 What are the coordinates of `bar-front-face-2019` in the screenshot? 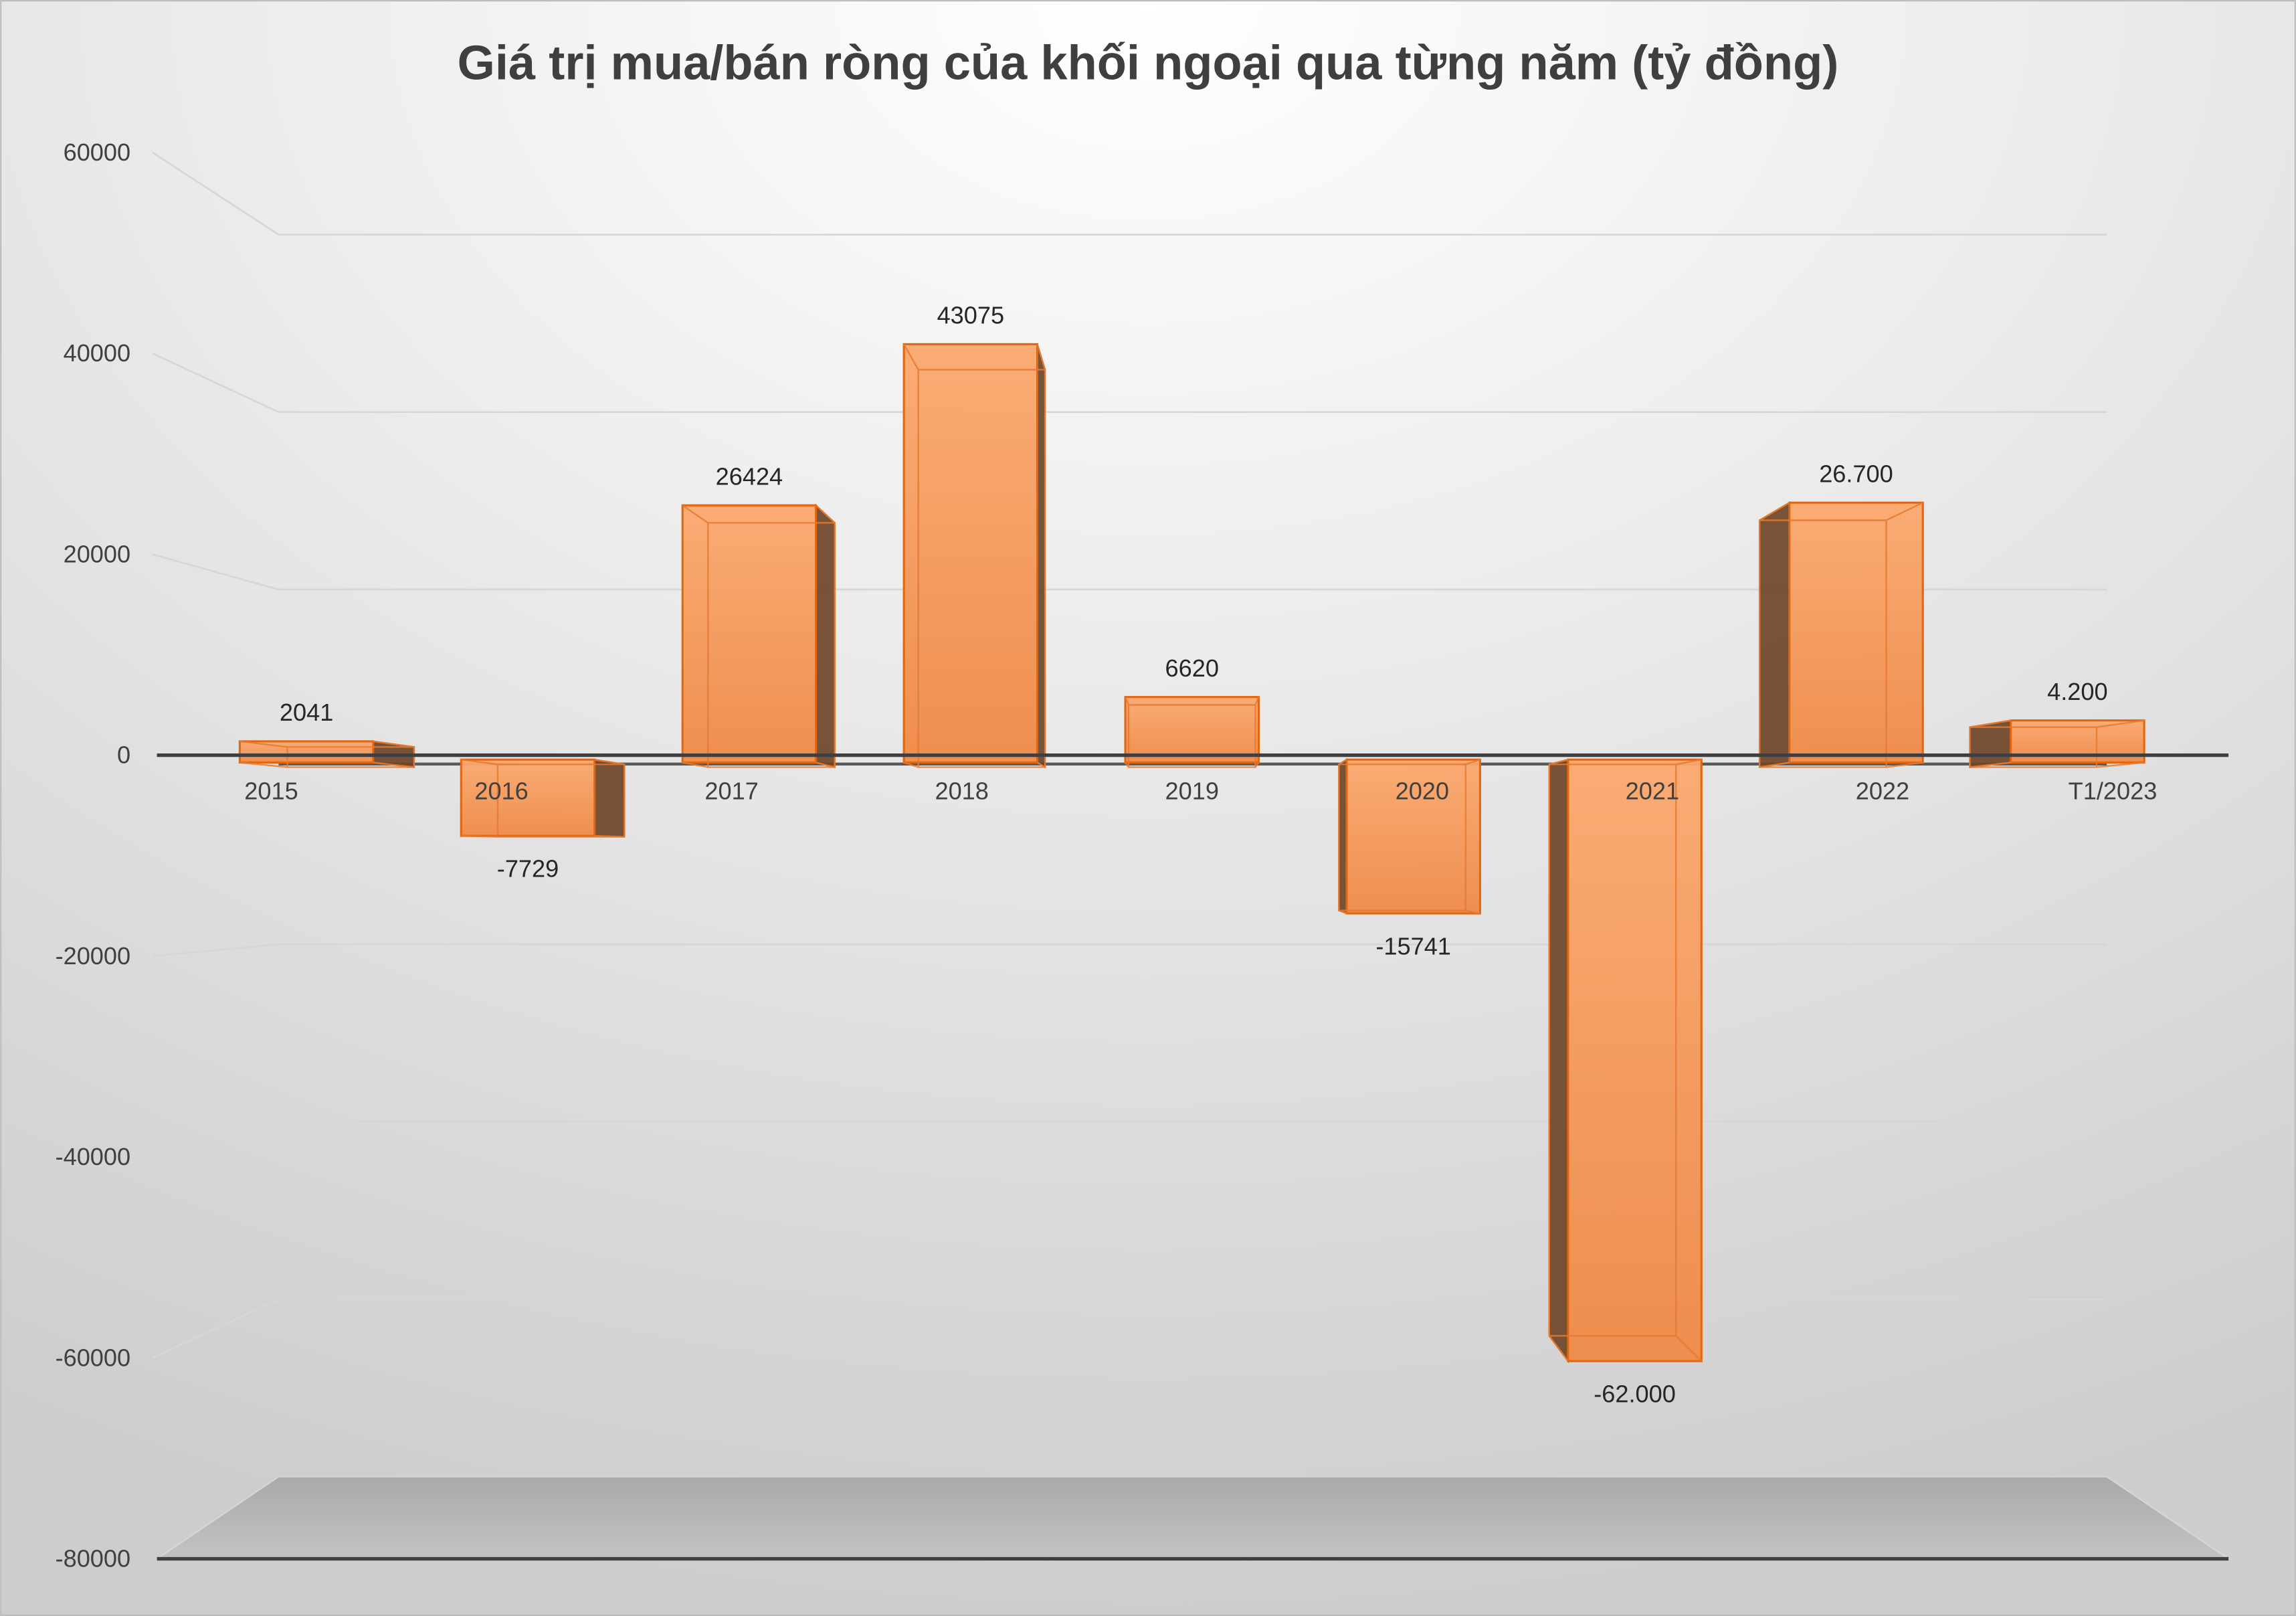 It's located at (1192, 730).